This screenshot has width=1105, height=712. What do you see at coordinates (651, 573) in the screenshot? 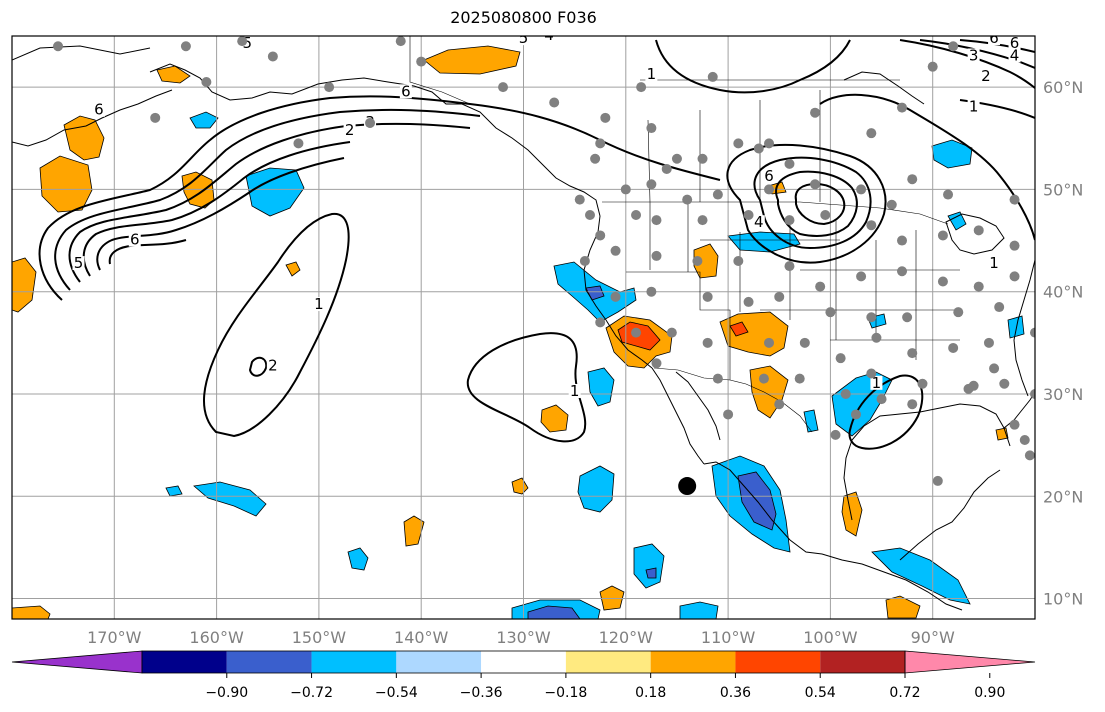
I see `shade-darkblue` at bounding box center [651, 573].